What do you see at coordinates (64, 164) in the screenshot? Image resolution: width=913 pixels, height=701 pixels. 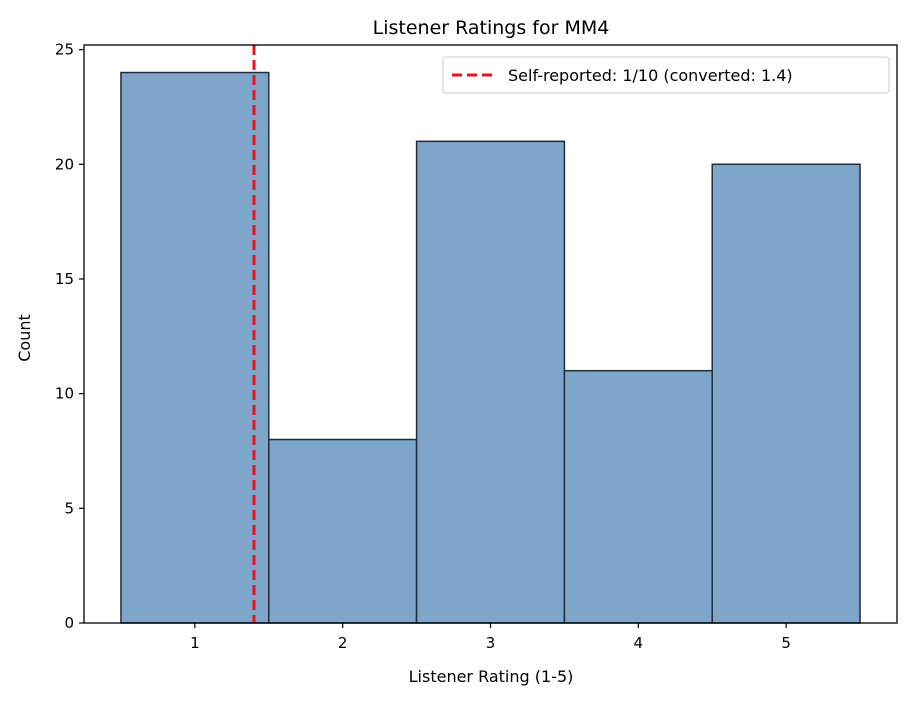 I see `y-tick-label: 20` at bounding box center [64, 164].